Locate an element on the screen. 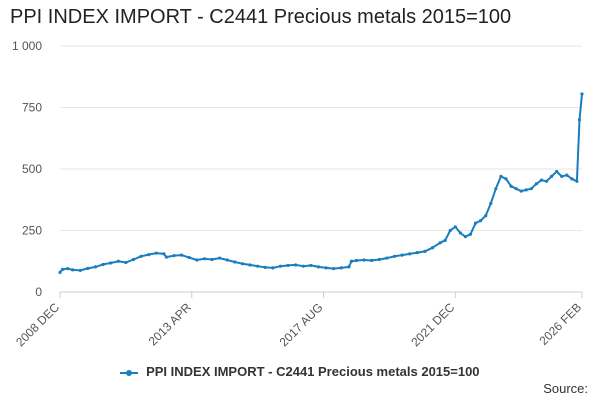  y-axis-ticks: 0 250 500 750 1 000 is located at coordinates (27, 169).